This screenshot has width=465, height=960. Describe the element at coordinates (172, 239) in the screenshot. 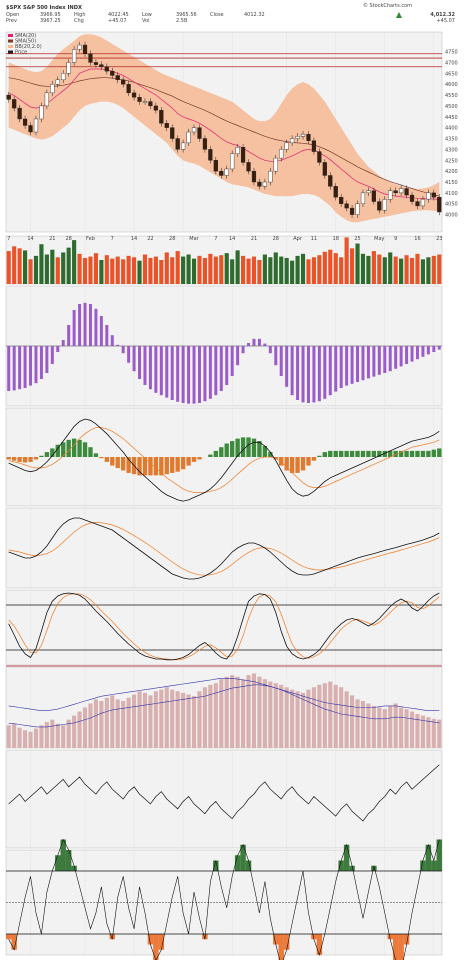

I see `x-axis-label: 28` at that location.